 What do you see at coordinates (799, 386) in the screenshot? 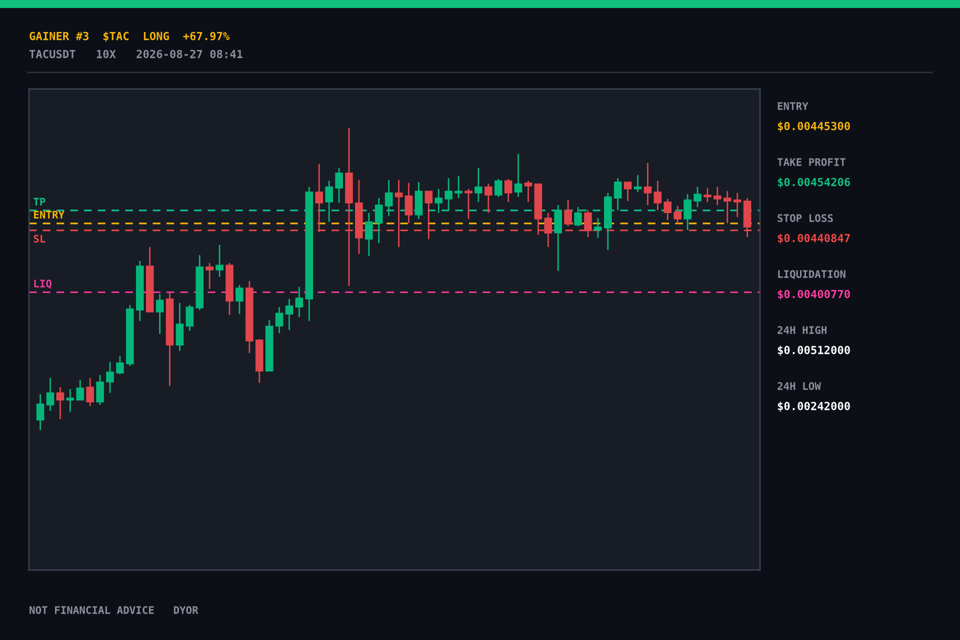
I see `category-label: 24H LOW` at bounding box center [799, 386].